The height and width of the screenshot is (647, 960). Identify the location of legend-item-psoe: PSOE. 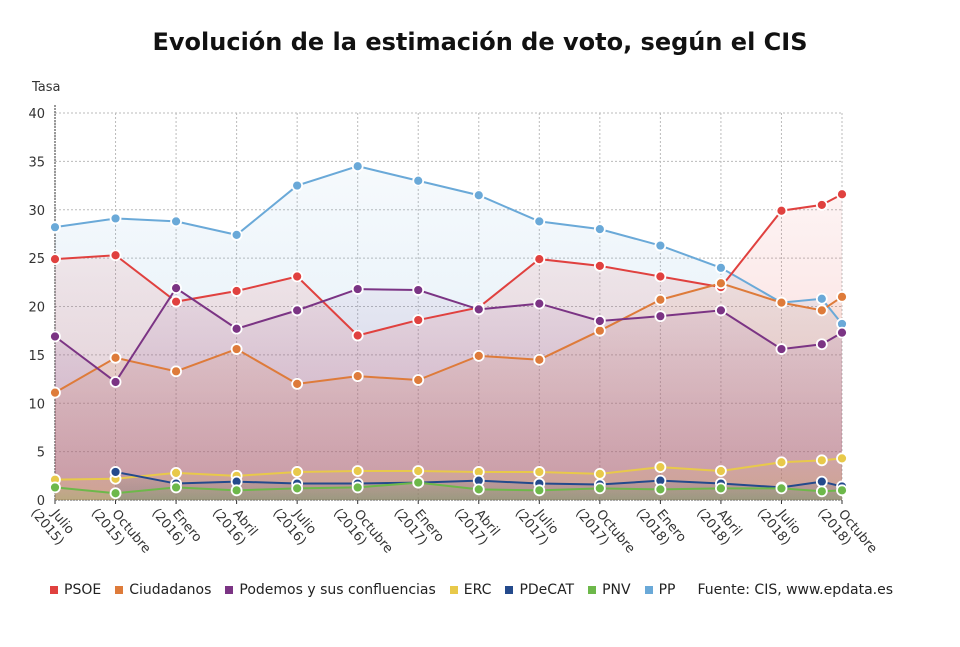
(75, 590).